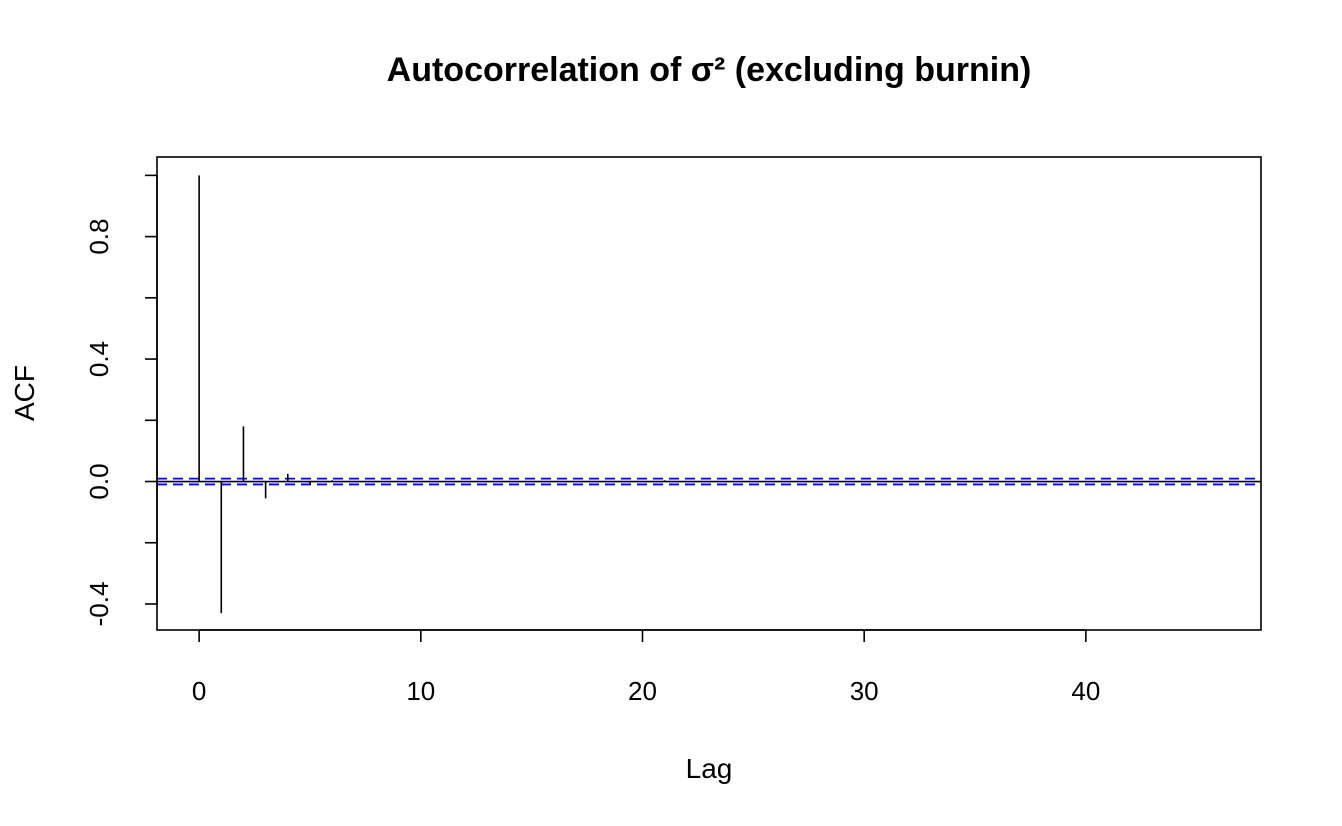 This screenshot has width=1342, height=826. I want to click on x-tick-label: 10, so click(420, 691).